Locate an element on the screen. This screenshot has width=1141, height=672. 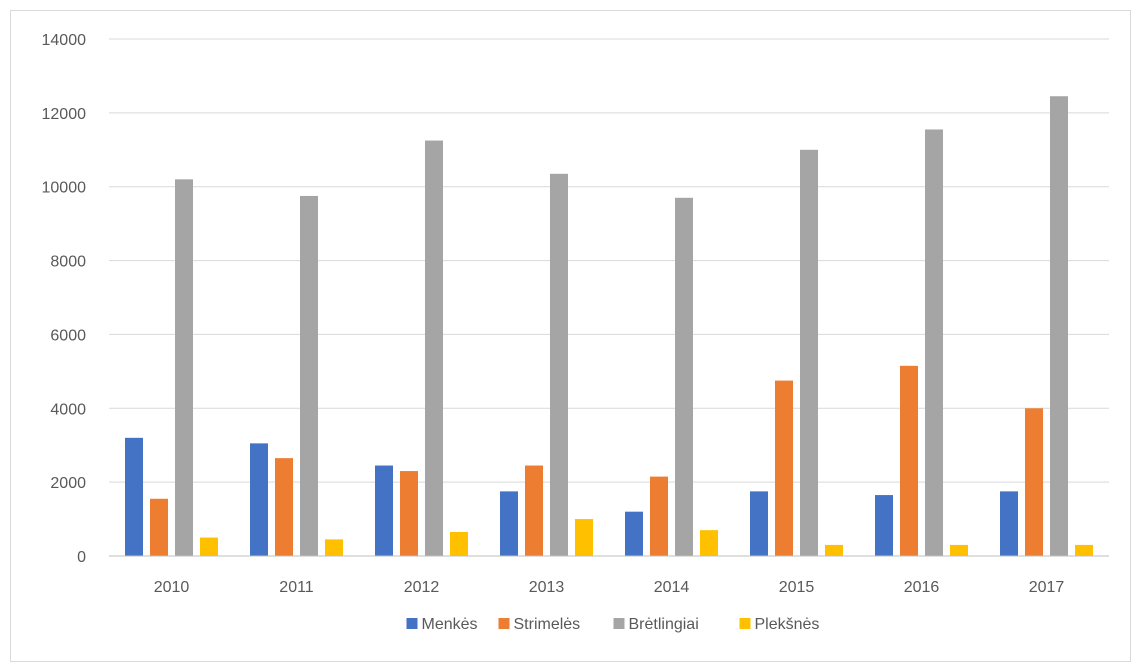
y-tick-label: 14000 is located at coordinates (64, 40).